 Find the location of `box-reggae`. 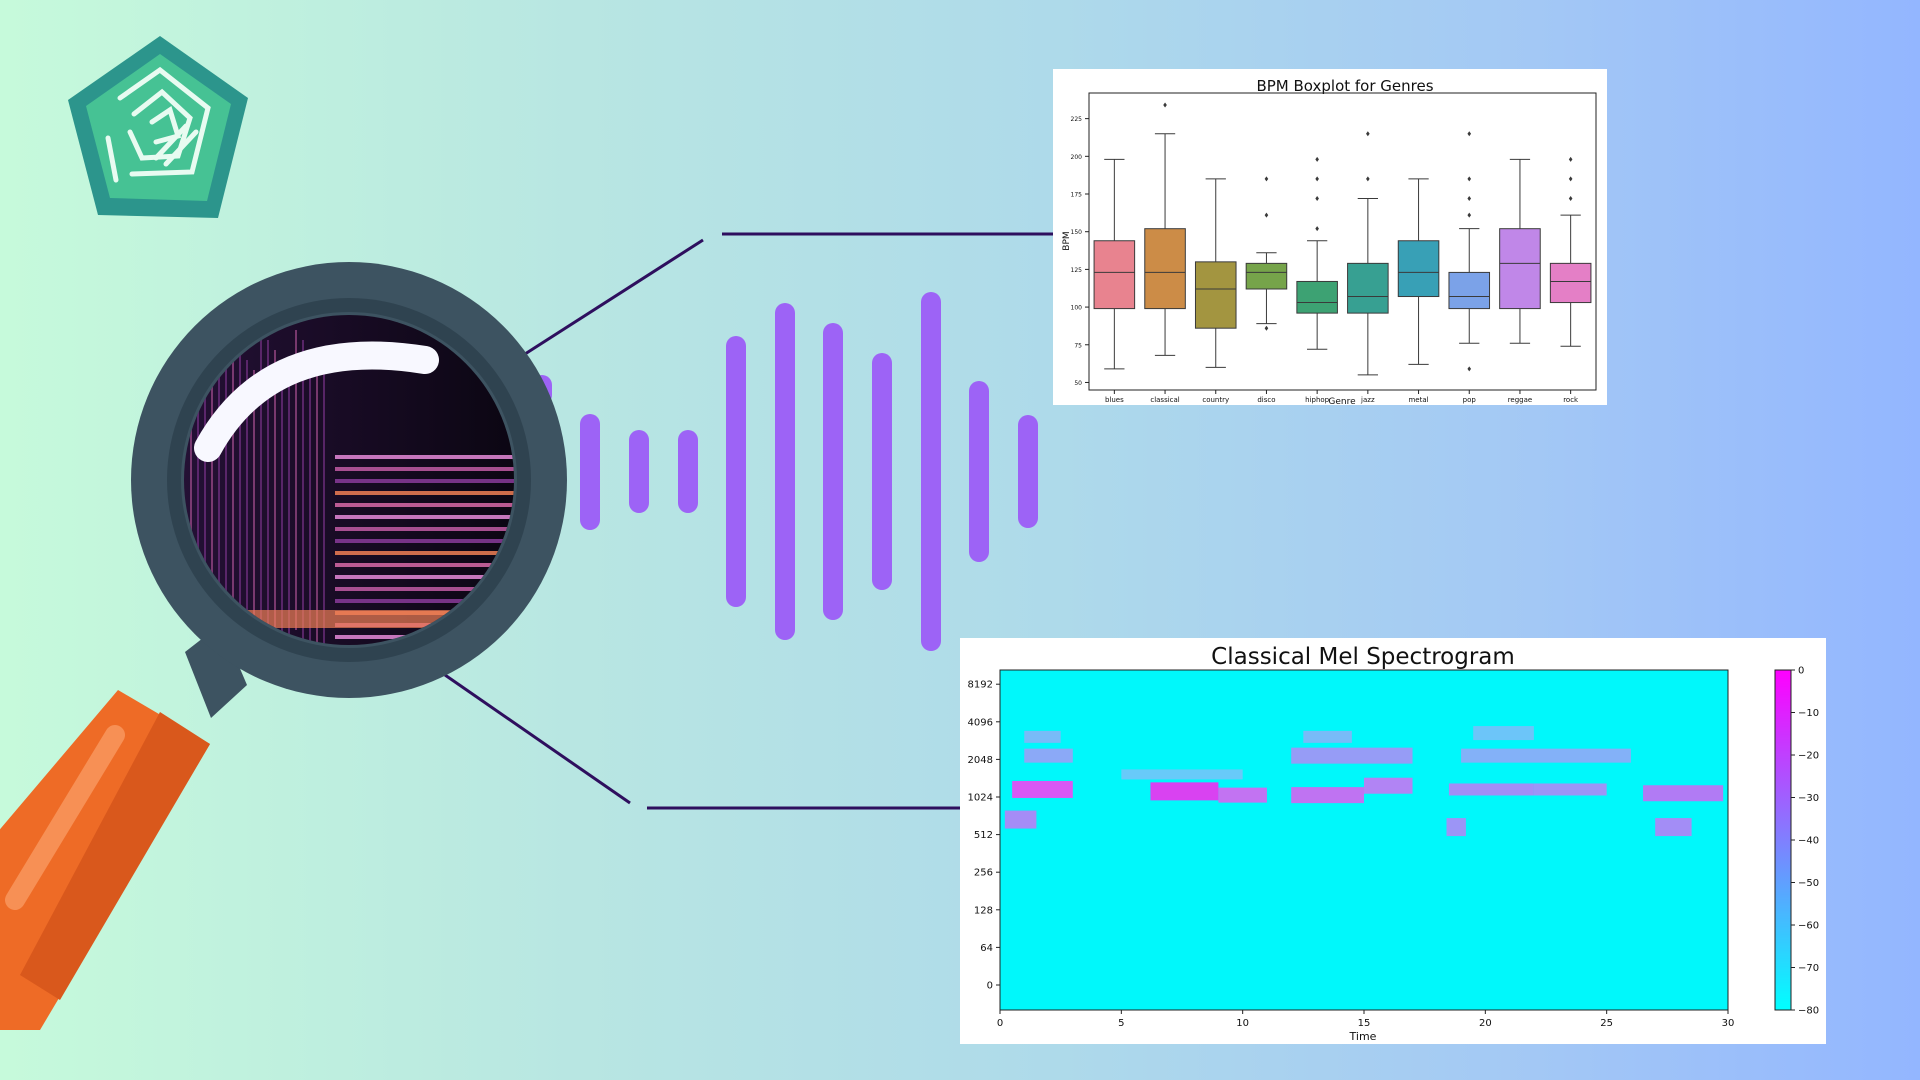

box-reggae is located at coordinates (1520, 269).